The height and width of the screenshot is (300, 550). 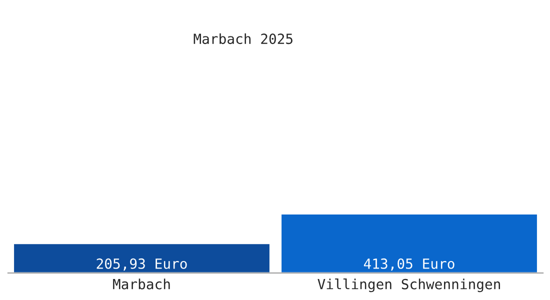 What do you see at coordinates (141, 284) in the screenshot?
I see `x-tick-label: Marbach` at bounding box center [141, 284].